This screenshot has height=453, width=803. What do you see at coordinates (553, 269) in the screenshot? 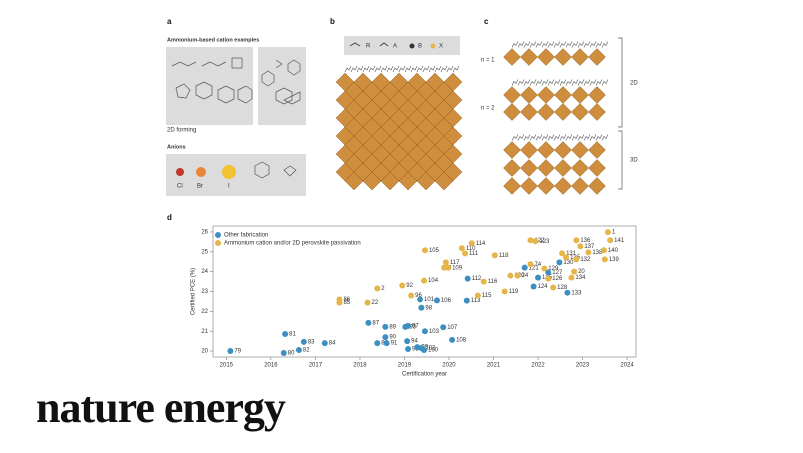
I see `point-label: 129` at bounding box center [553, 269].